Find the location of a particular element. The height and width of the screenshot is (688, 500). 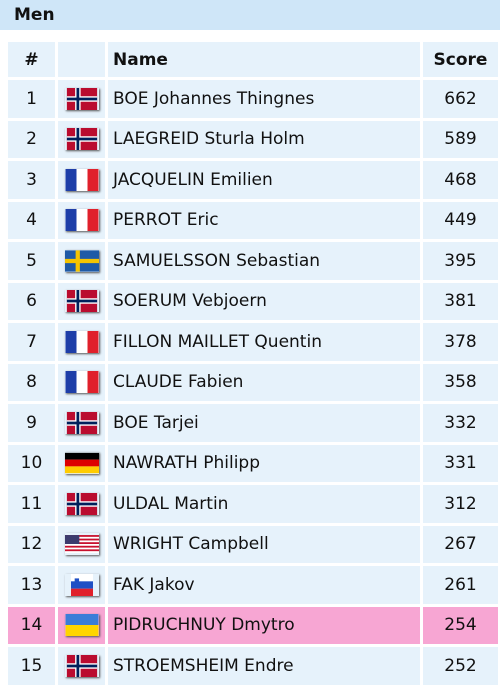

table-row: 6 SOERUM Vebjoern 381 is located at coordinates (253, 301).